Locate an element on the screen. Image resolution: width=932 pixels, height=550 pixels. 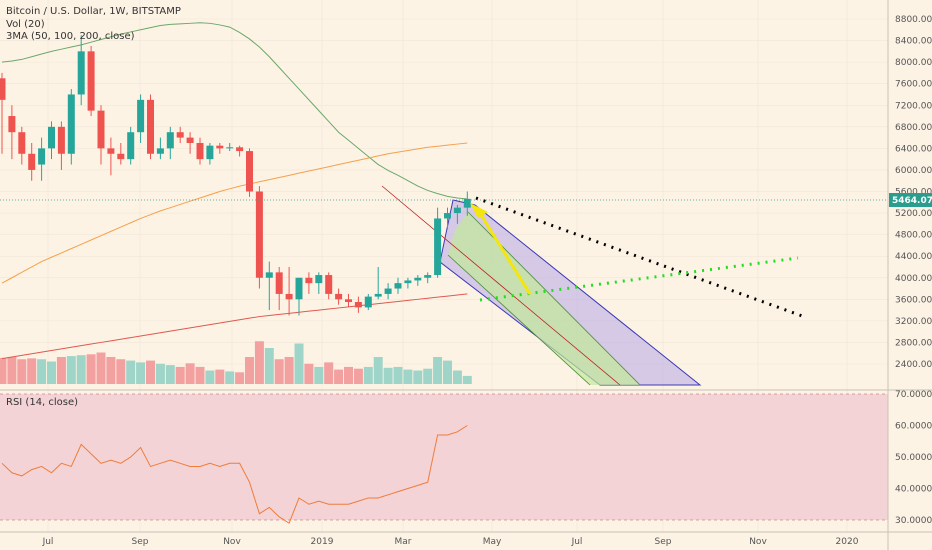
rsi-tick-label: 40.0000 is located at coordinates (913, 490).